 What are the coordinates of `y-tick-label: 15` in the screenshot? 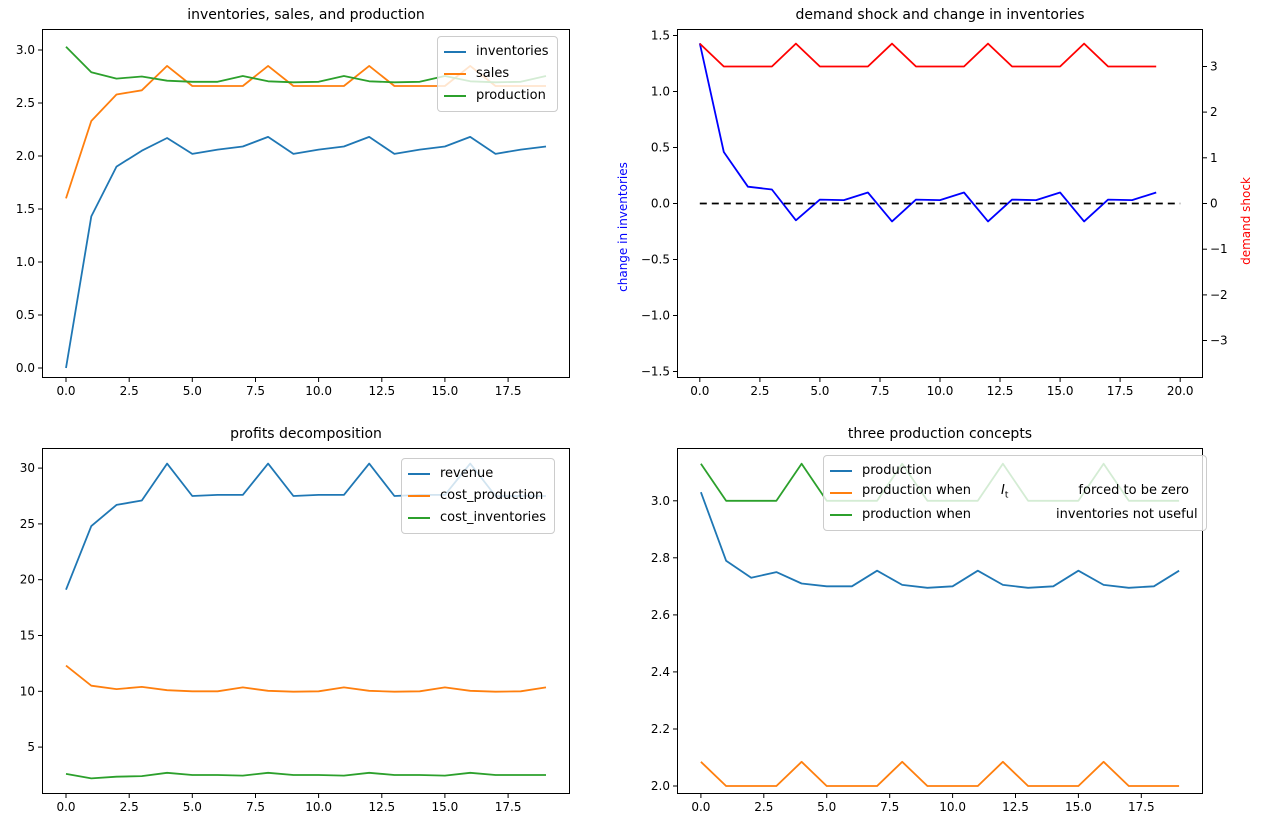 It's located at (27, 636).